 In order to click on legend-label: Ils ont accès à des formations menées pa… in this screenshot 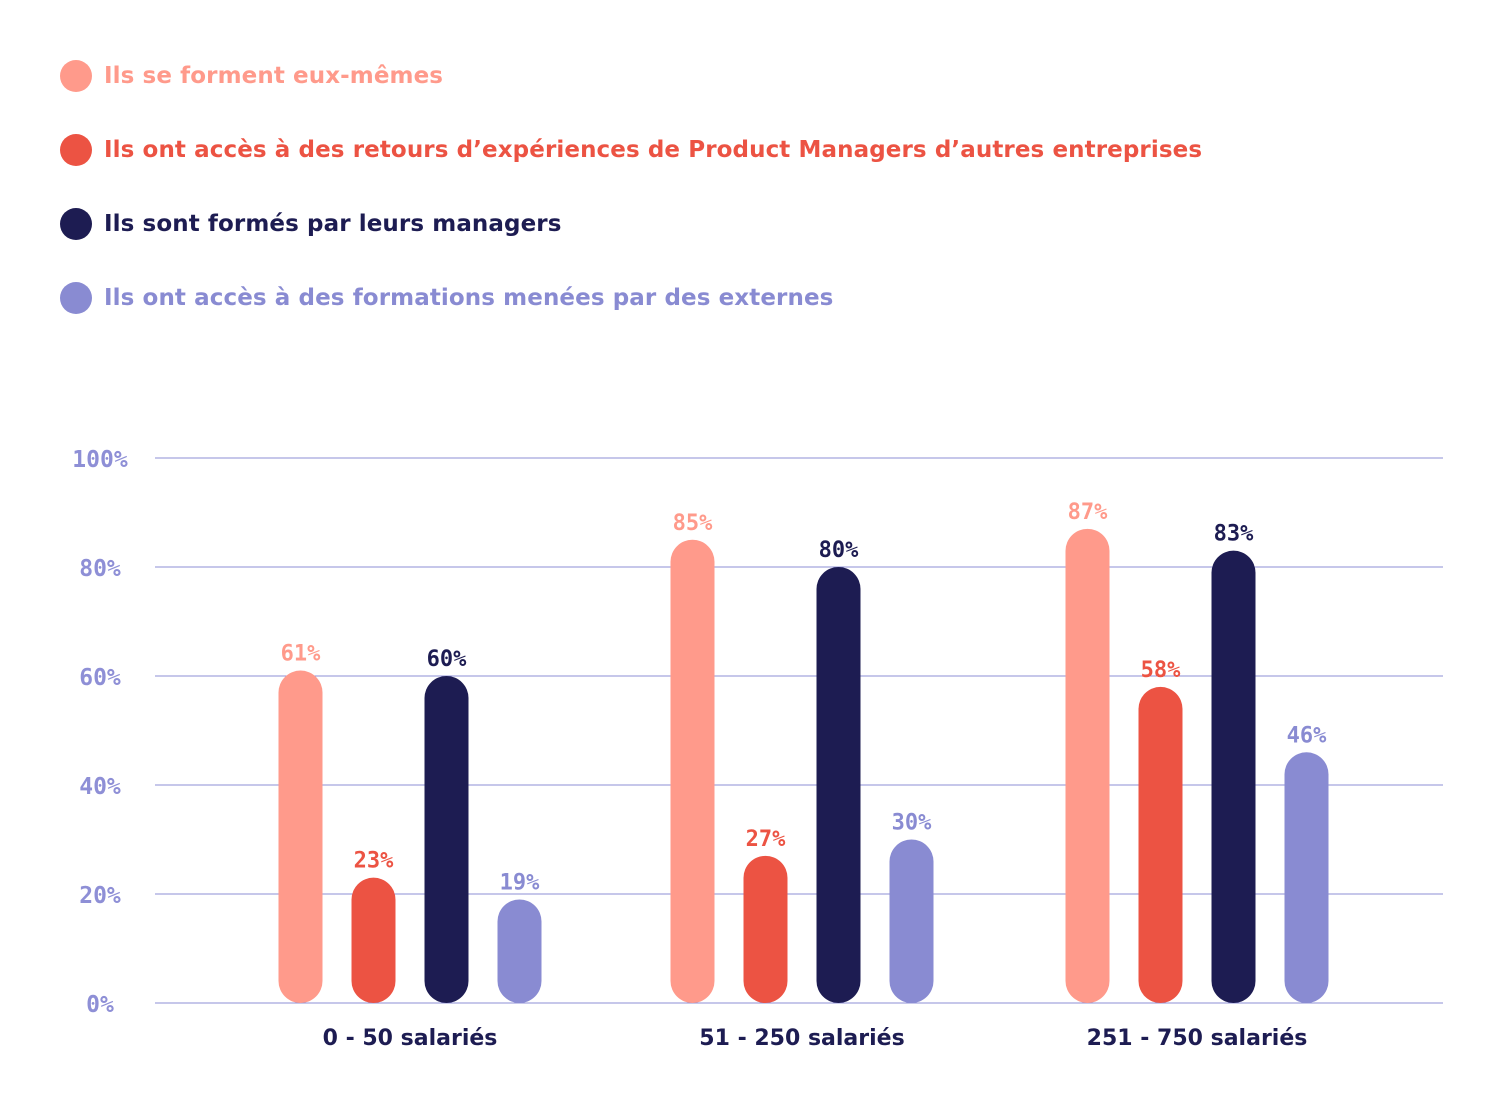, I will do `click(469, 298)`.